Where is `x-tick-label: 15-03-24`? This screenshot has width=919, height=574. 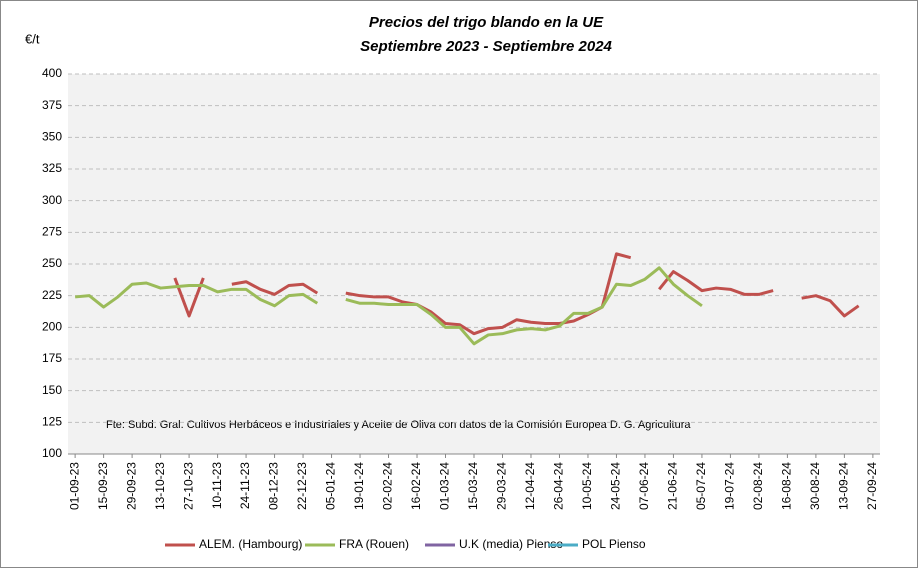
x-tick-label: 15-03-24 is located at coordinates (473, 486).